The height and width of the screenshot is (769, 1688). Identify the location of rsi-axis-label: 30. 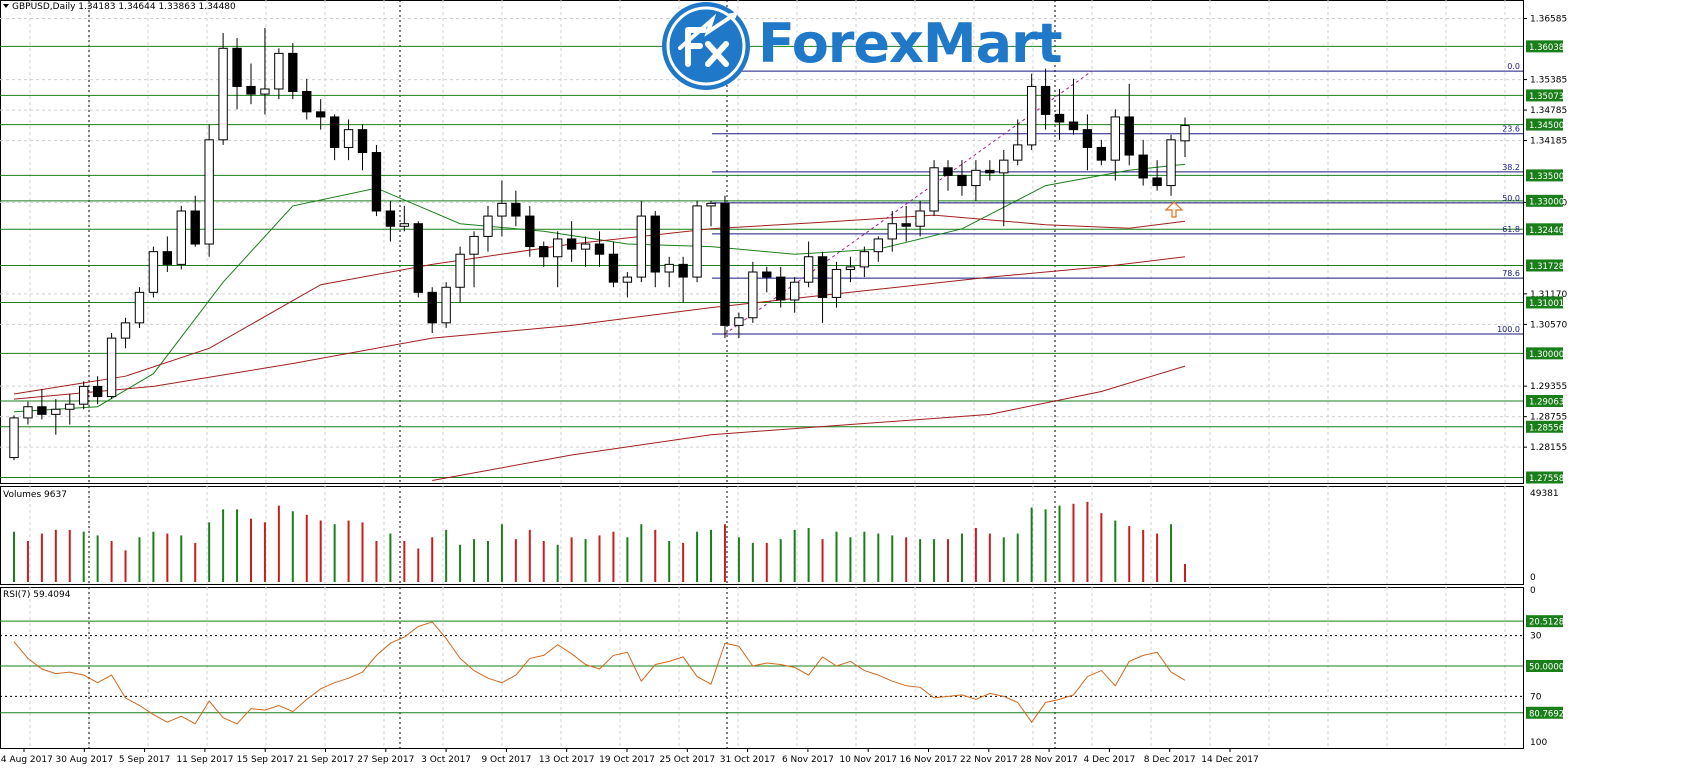
(1536, 637).